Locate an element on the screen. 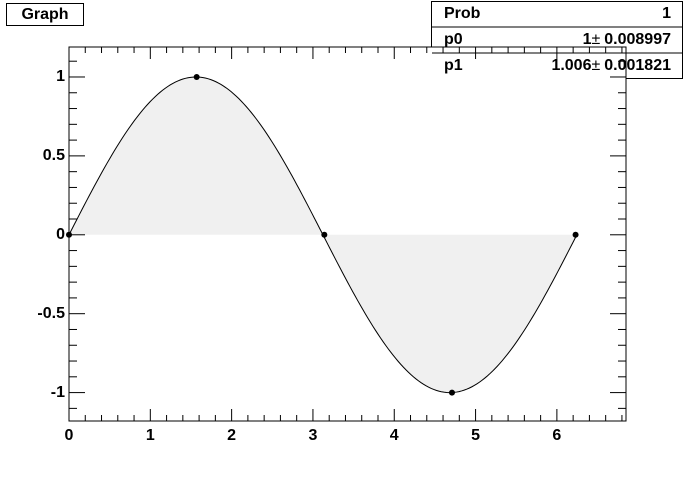 This screenshot has height=477, width=696. x-tick-label: 0 is located at coordinates (69, 435).